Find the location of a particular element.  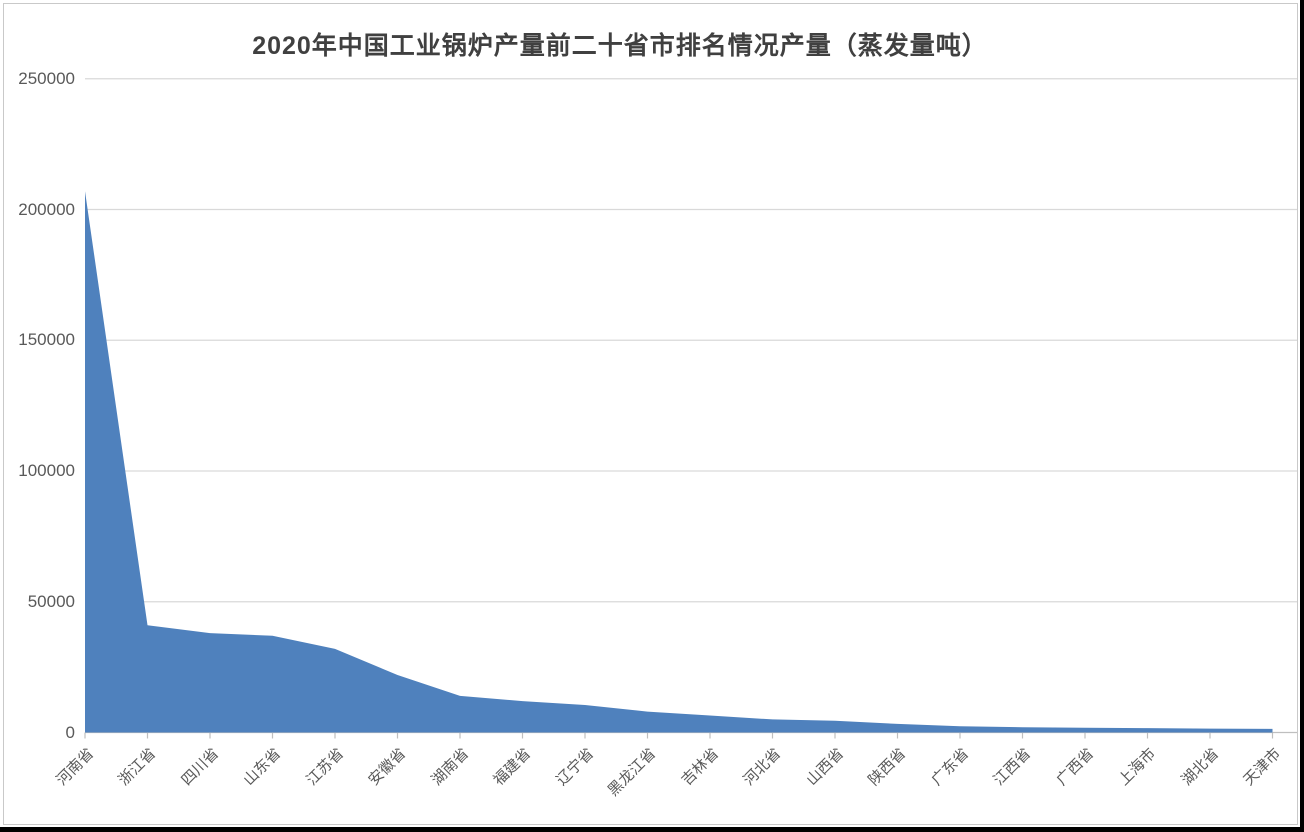

y-tick-label: 250000 is located at coordinates (46, 78).